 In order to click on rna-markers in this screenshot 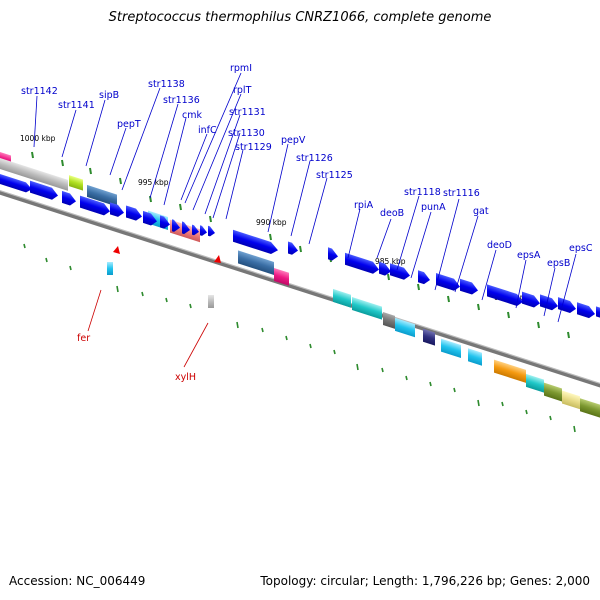, I will do `click(167, 254)`.